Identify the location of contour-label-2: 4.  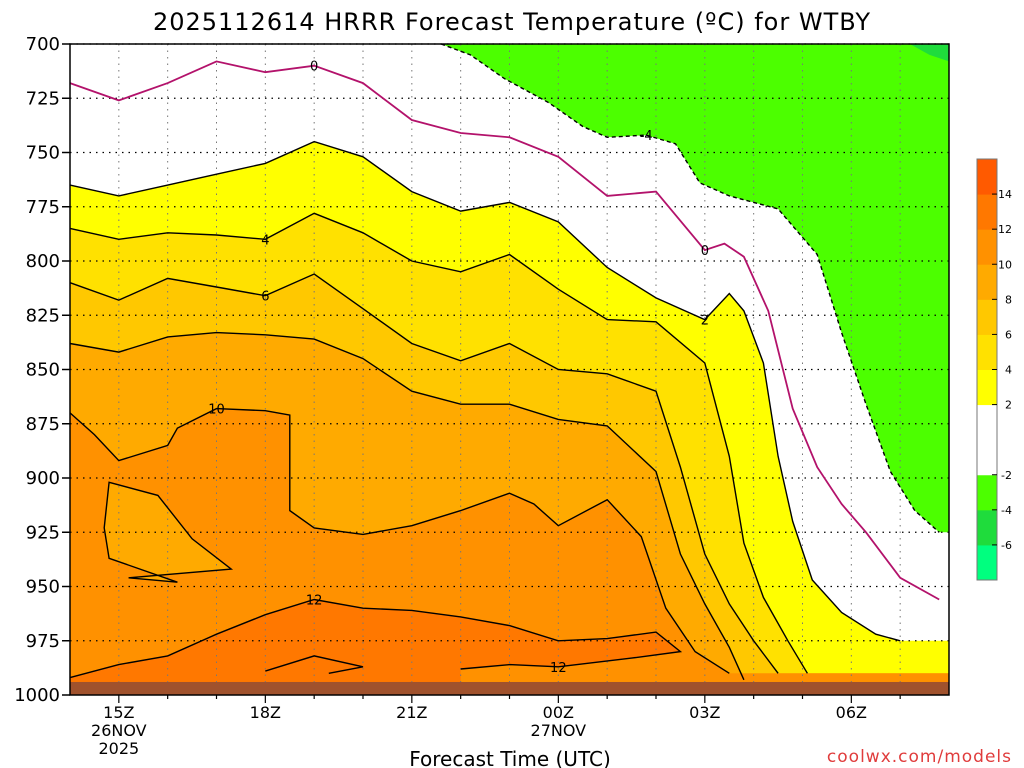
(265, 240).